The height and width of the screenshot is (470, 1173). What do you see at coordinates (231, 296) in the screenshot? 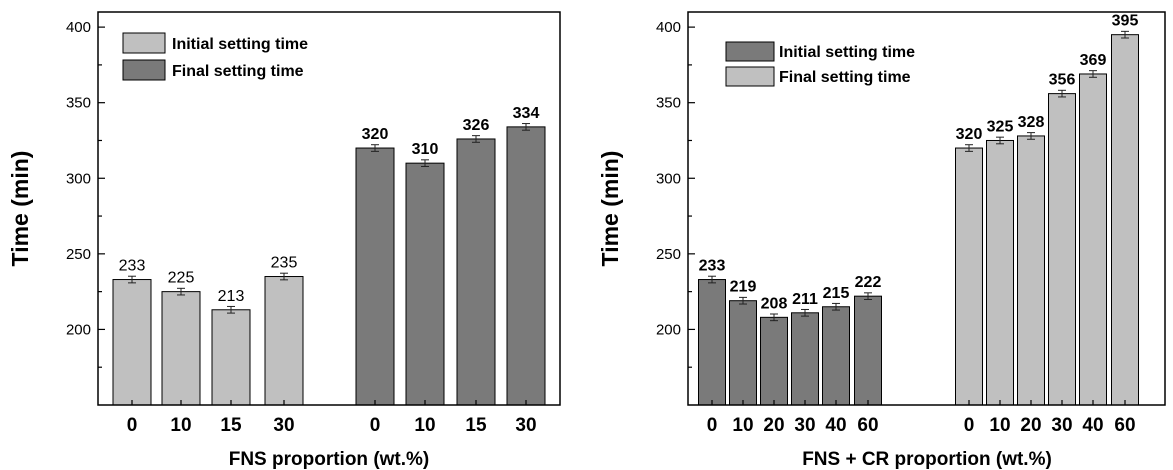
I see `data-label: 213` at bounding box center [231, 296].